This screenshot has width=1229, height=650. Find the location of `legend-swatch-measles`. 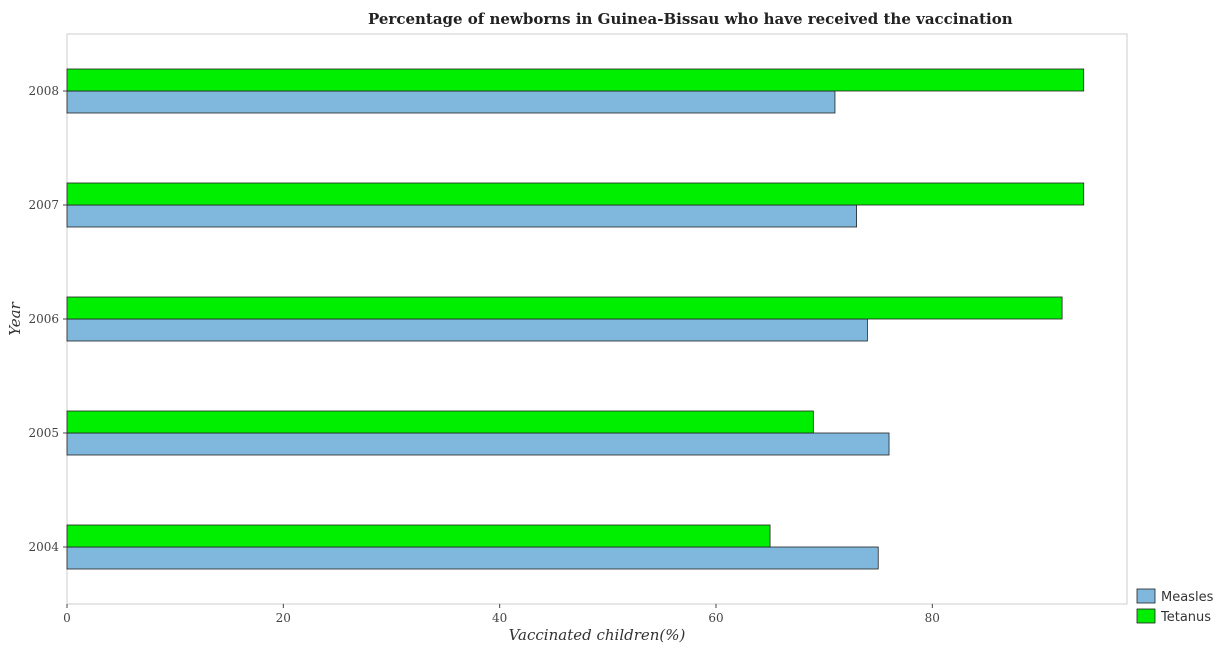

legend-swatch-measles is located at coordinates (1146, 596).